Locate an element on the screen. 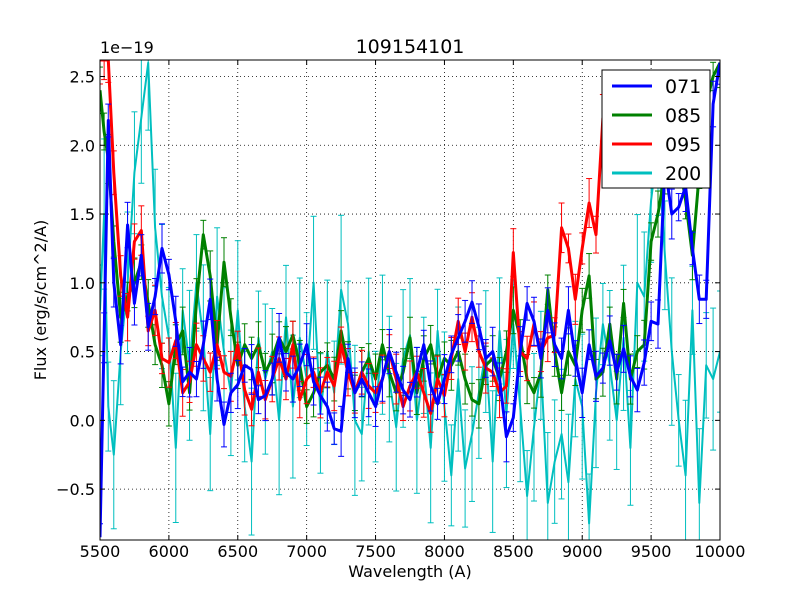 The image size is (800, 600). y-tick-label: 2.0 is located at coordinates (82, 145).